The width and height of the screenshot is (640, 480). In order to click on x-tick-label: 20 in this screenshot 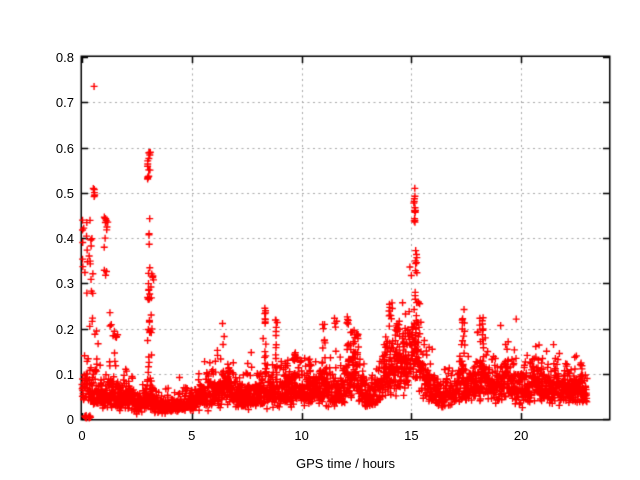, I will do `click(521, 435)`.